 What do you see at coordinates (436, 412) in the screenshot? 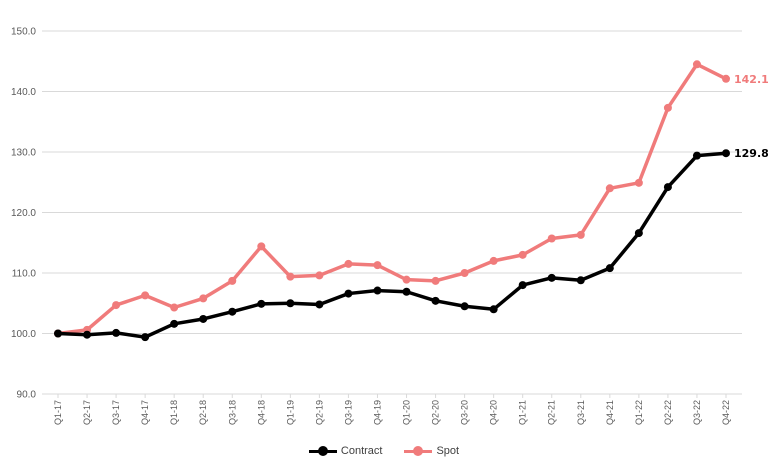
I see `x-tick-label: Q2-20` at bounding box center [436, 412].